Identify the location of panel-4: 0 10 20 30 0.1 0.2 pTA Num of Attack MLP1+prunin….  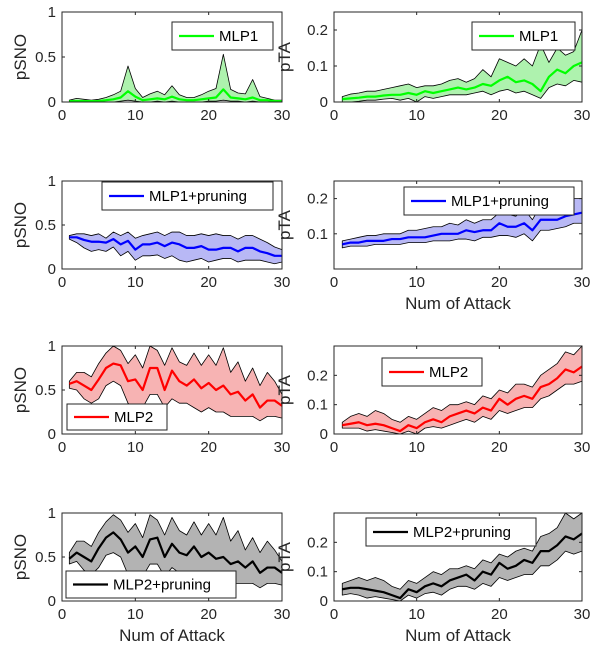
(432, 246).